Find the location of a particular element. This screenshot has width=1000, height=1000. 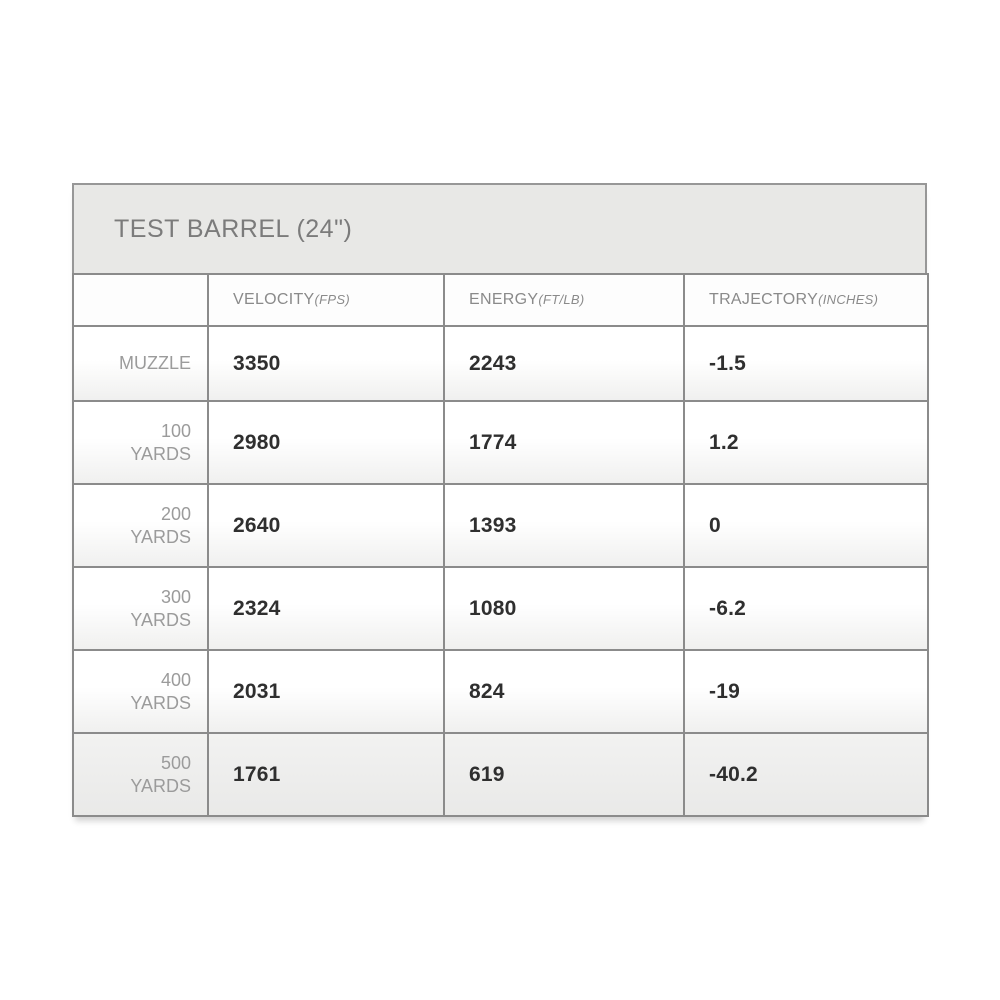

header-trajectory-unit: (INCHES) is located at coordinates (848, 299).